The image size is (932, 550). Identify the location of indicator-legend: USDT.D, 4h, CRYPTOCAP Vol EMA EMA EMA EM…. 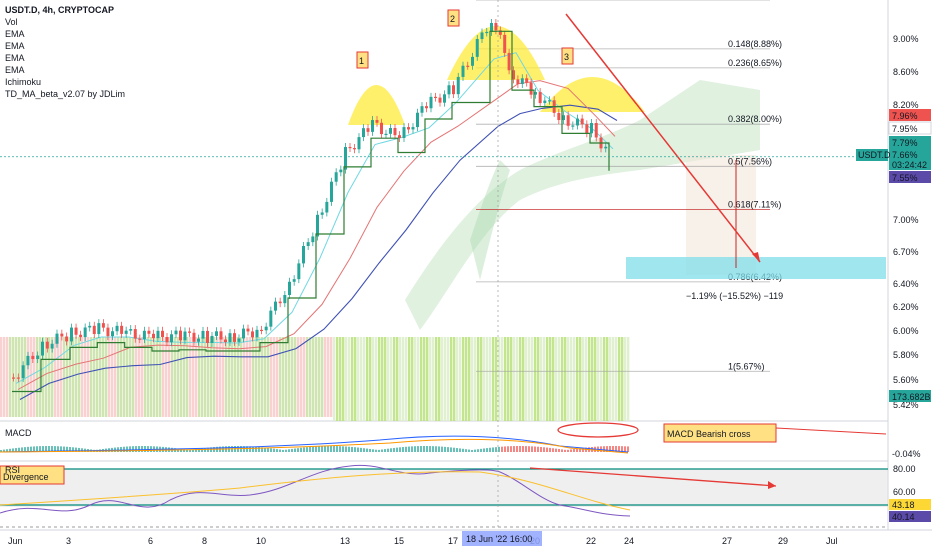
(65, 52).